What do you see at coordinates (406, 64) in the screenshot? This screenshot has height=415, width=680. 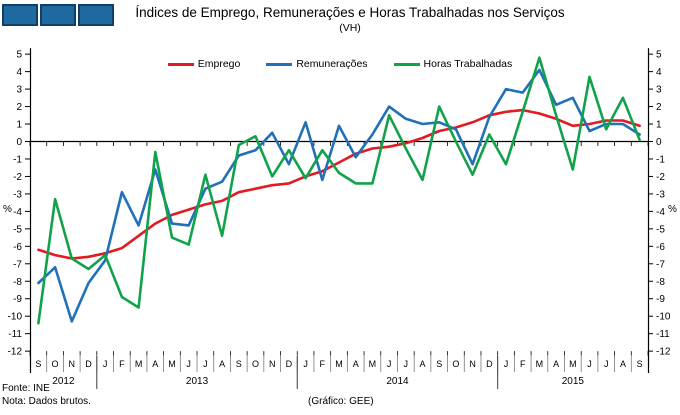 I see `horas-line-swatch-icon` at bounding box center [406, 64].